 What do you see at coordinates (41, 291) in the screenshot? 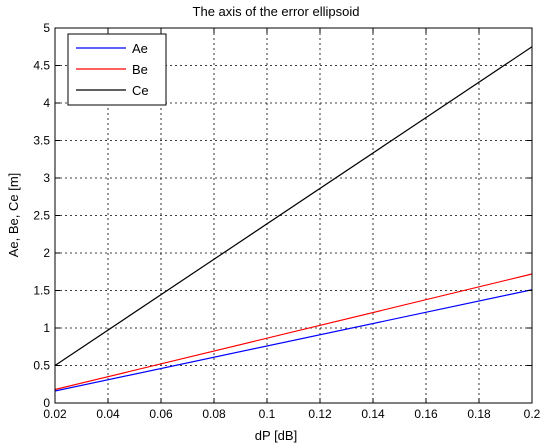
I see `y-tick-label: 1.5` at bounding box center [41, 291].